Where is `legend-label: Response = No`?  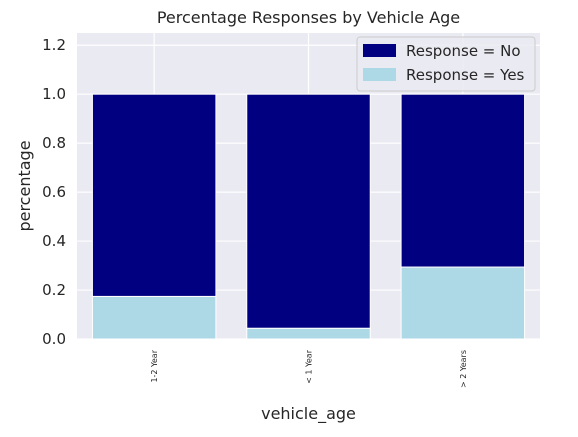 legend-label: Response = No is located at coordinates (463, 51).